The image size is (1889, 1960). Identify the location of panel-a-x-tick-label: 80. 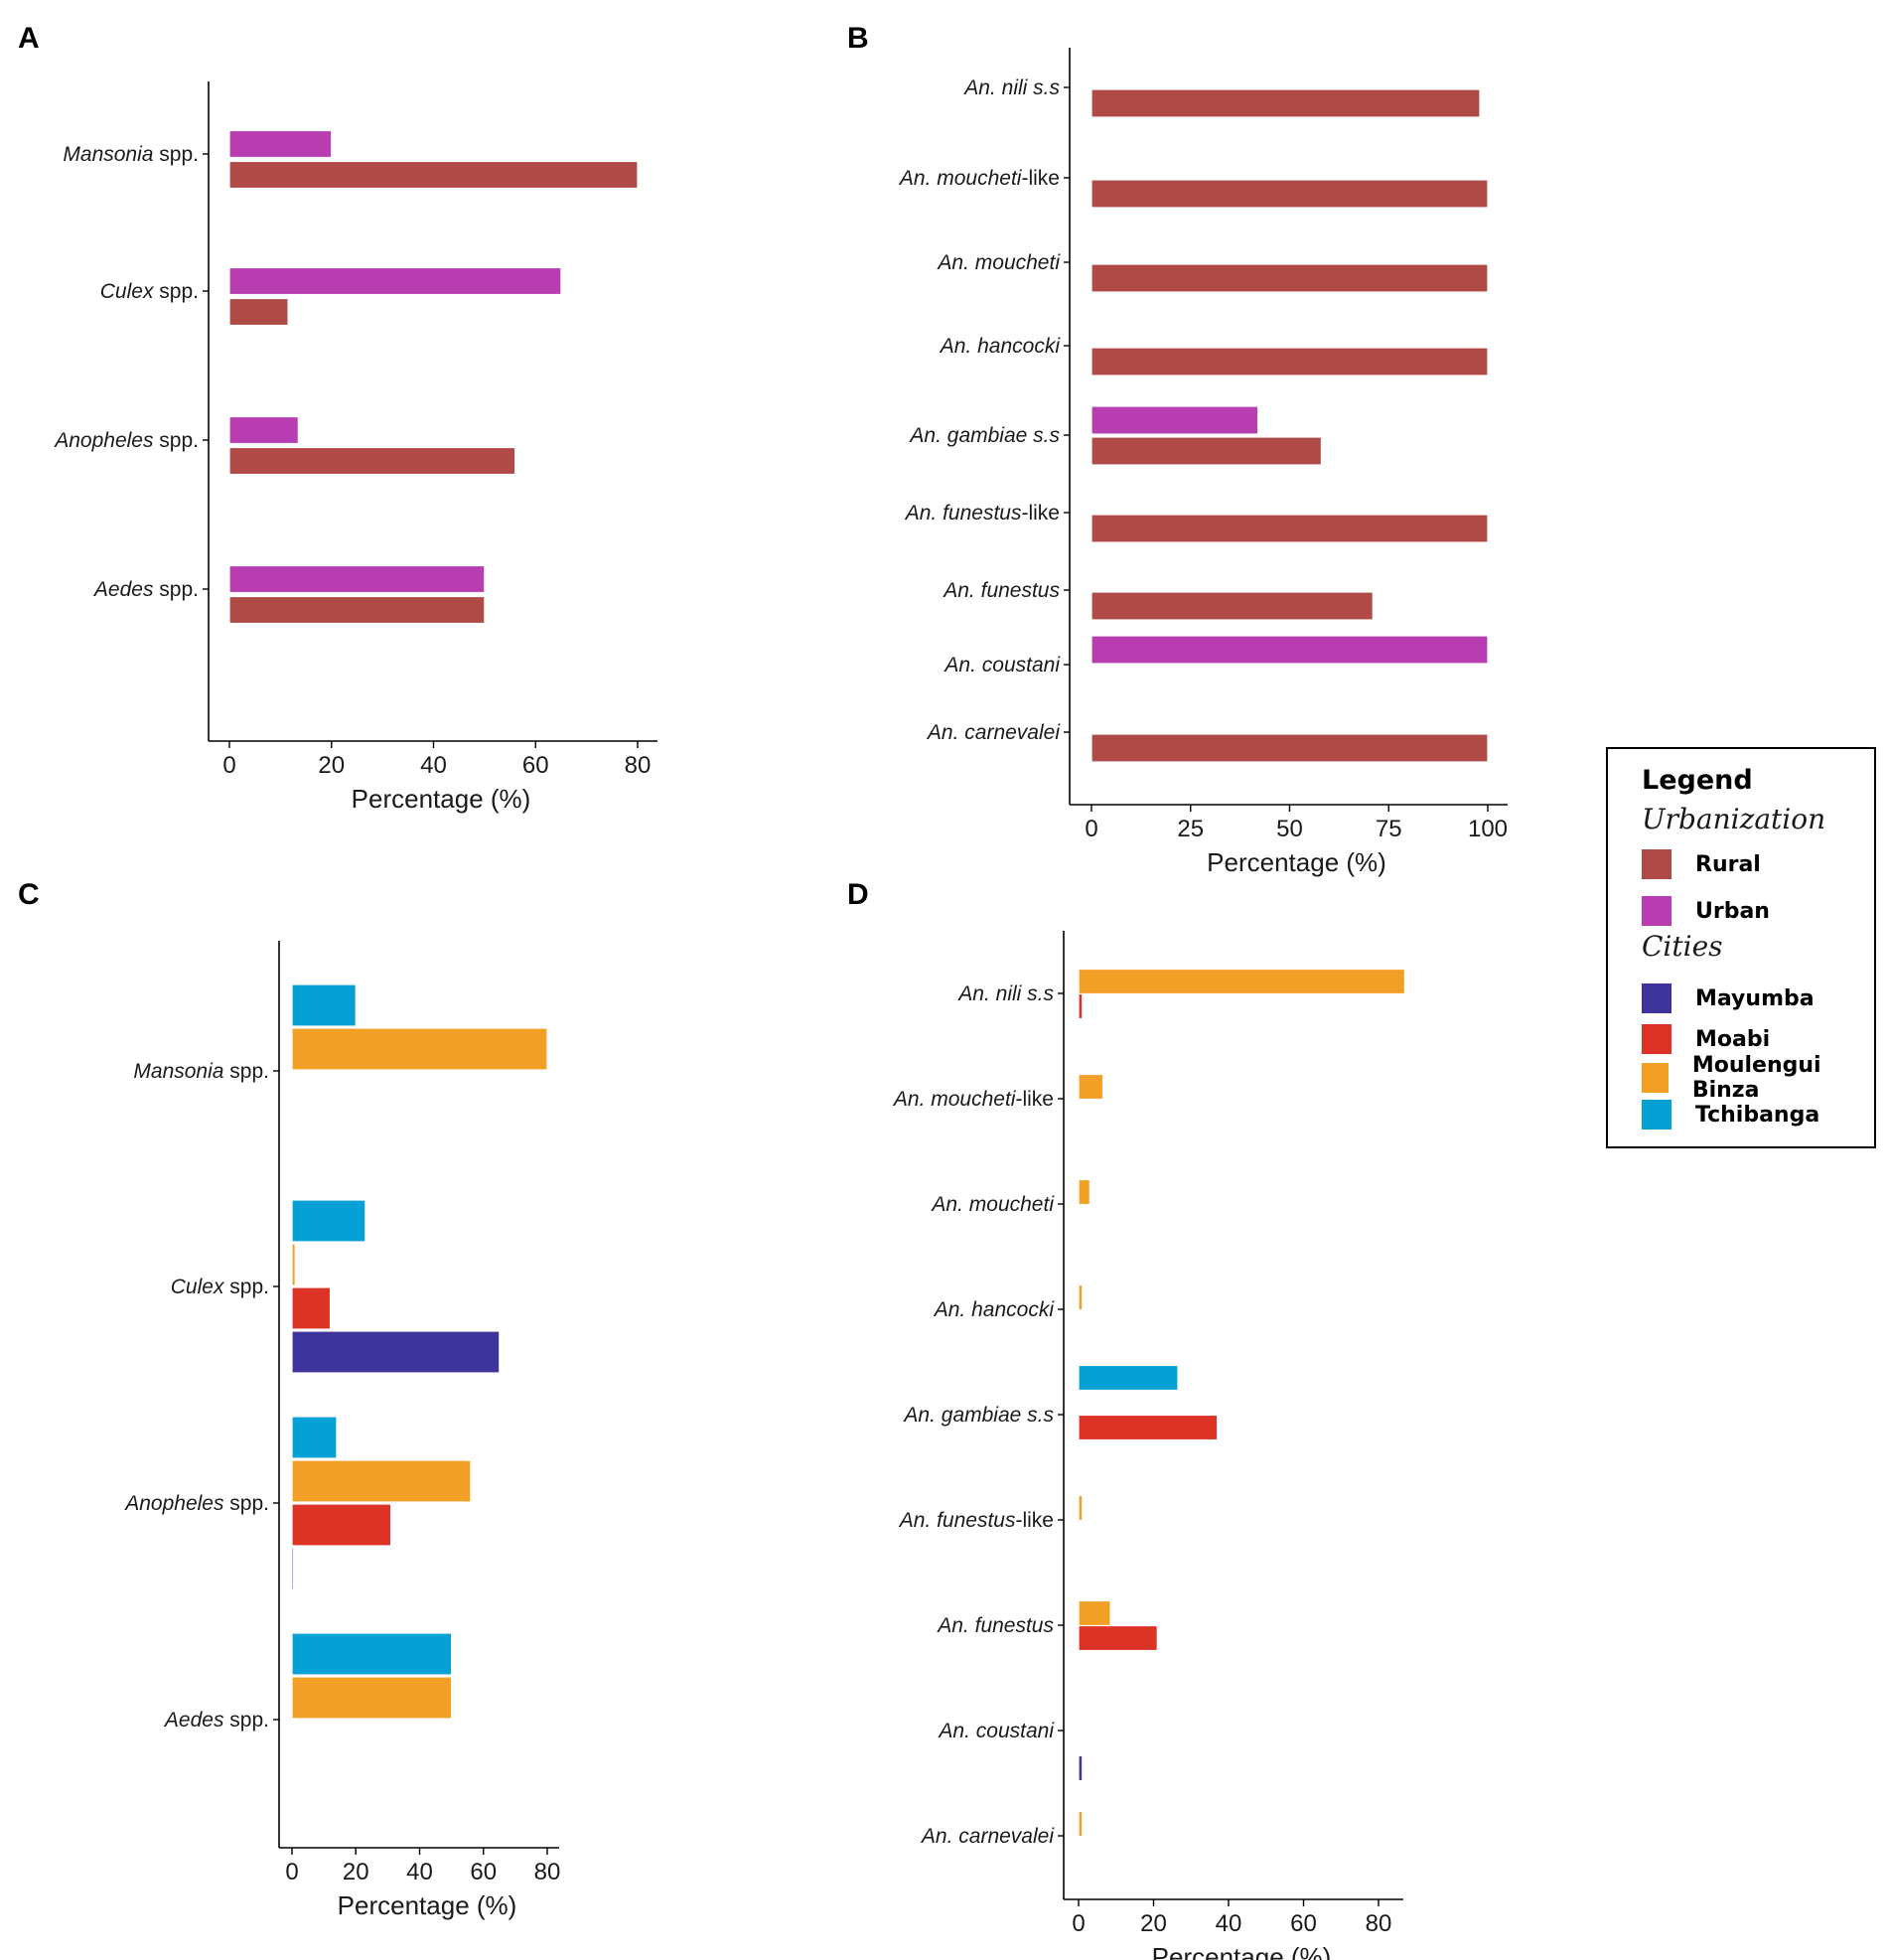
(638, 765).